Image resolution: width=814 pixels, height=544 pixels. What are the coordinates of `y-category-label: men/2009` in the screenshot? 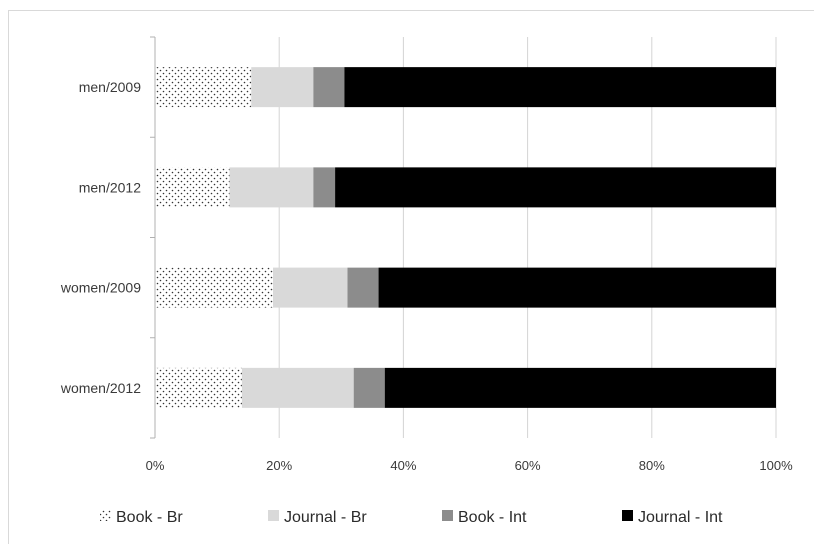 It's located at (110, 87).